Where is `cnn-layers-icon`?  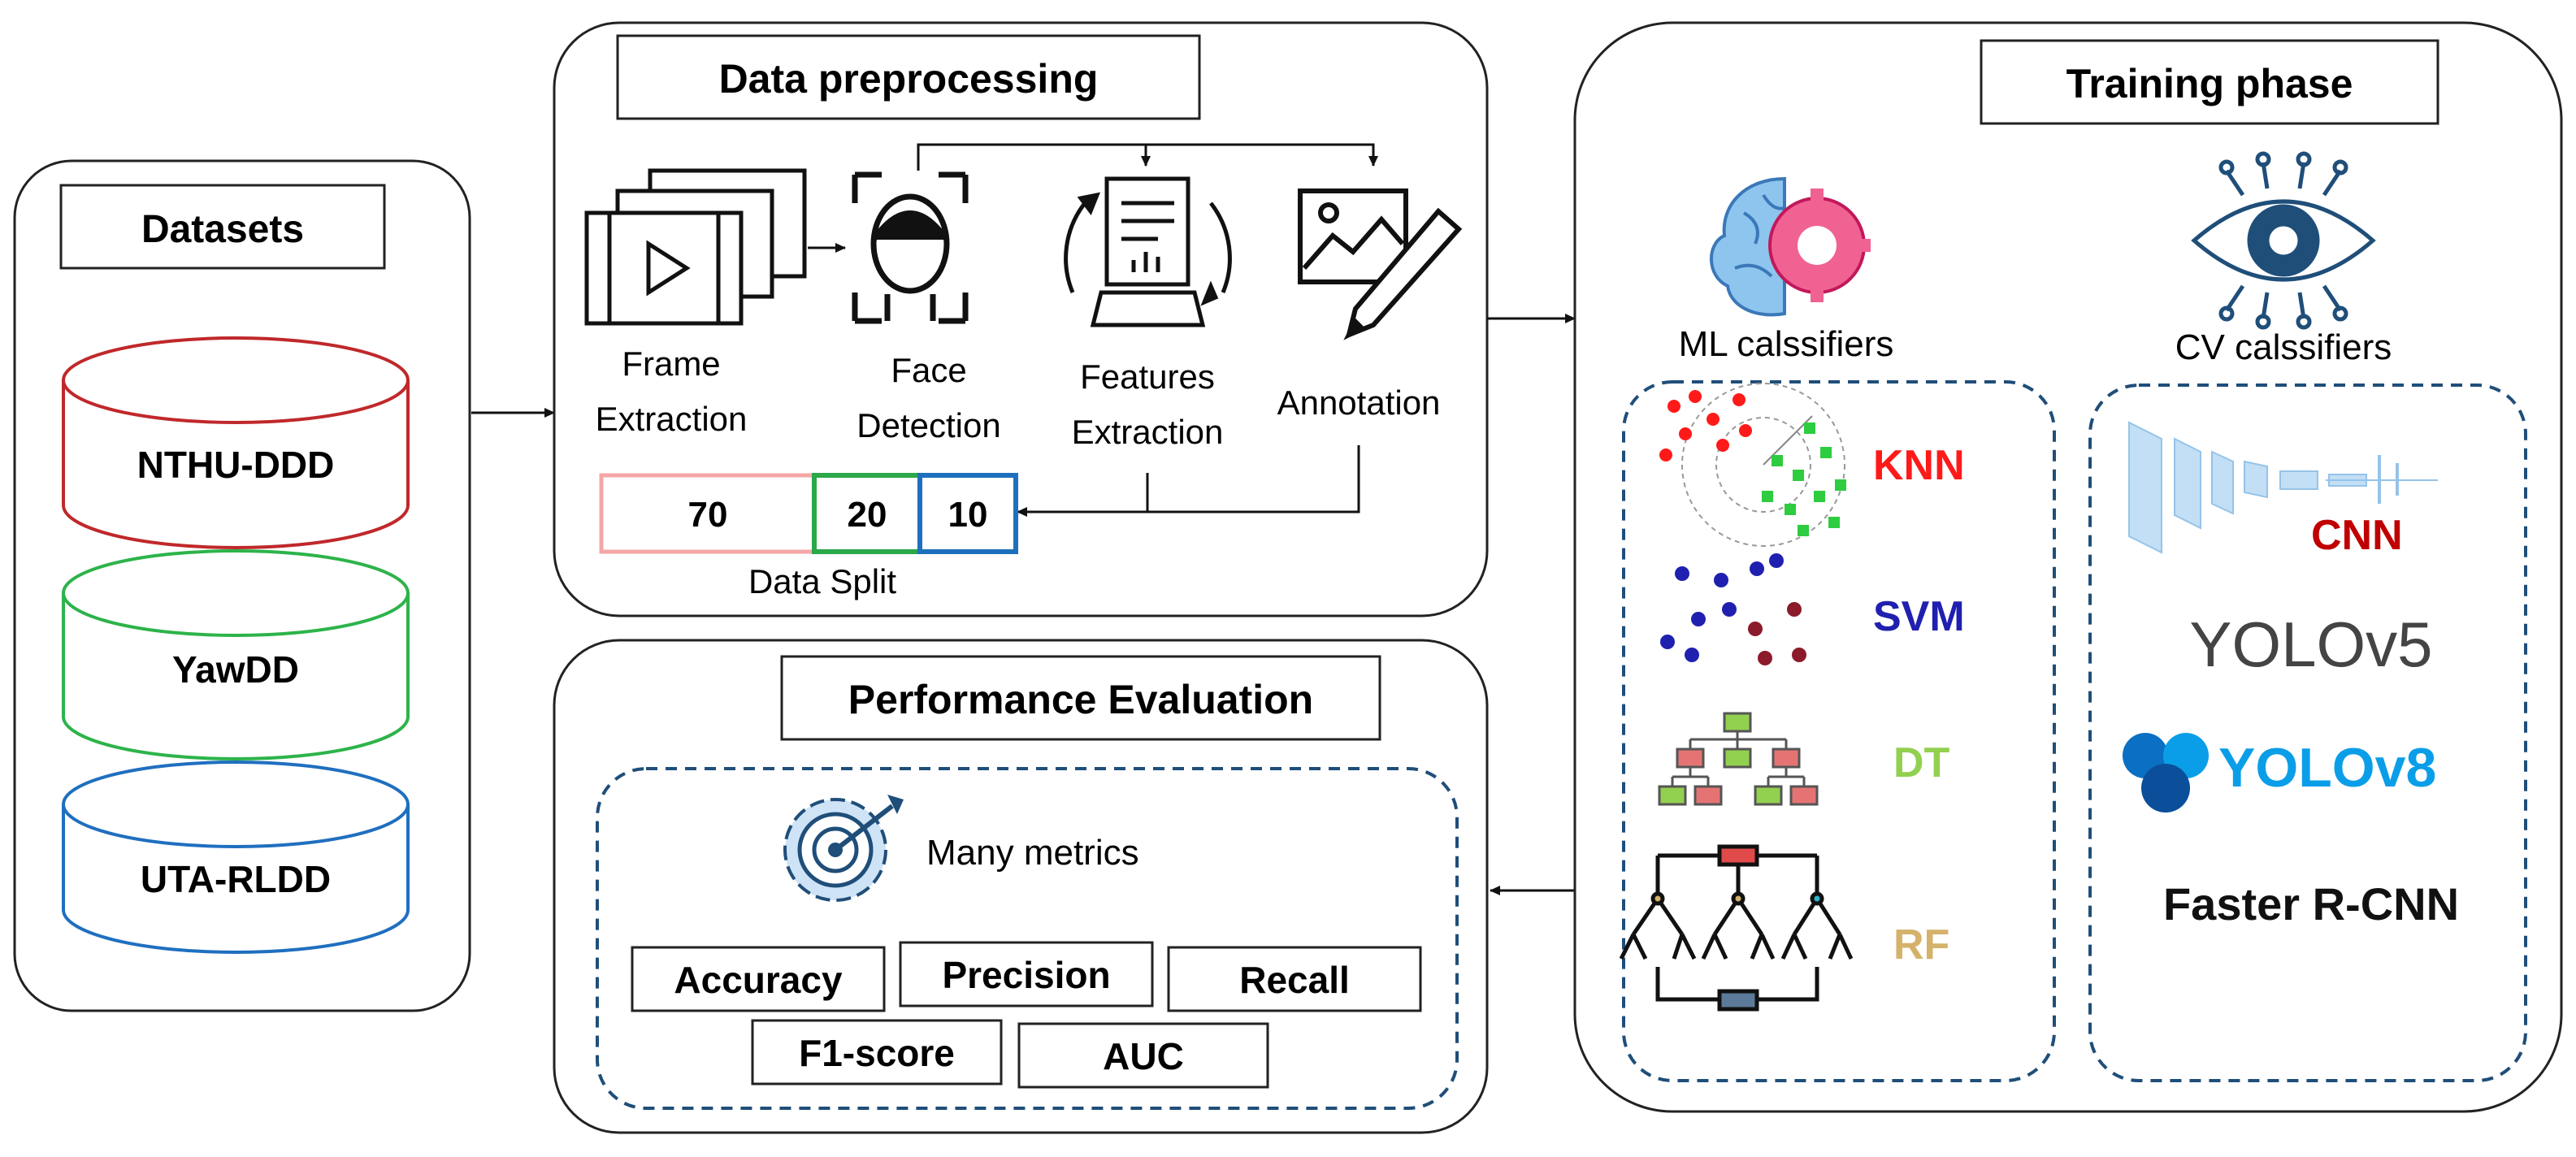
cnn-layers-icon is located at coordinates (2283, 487).